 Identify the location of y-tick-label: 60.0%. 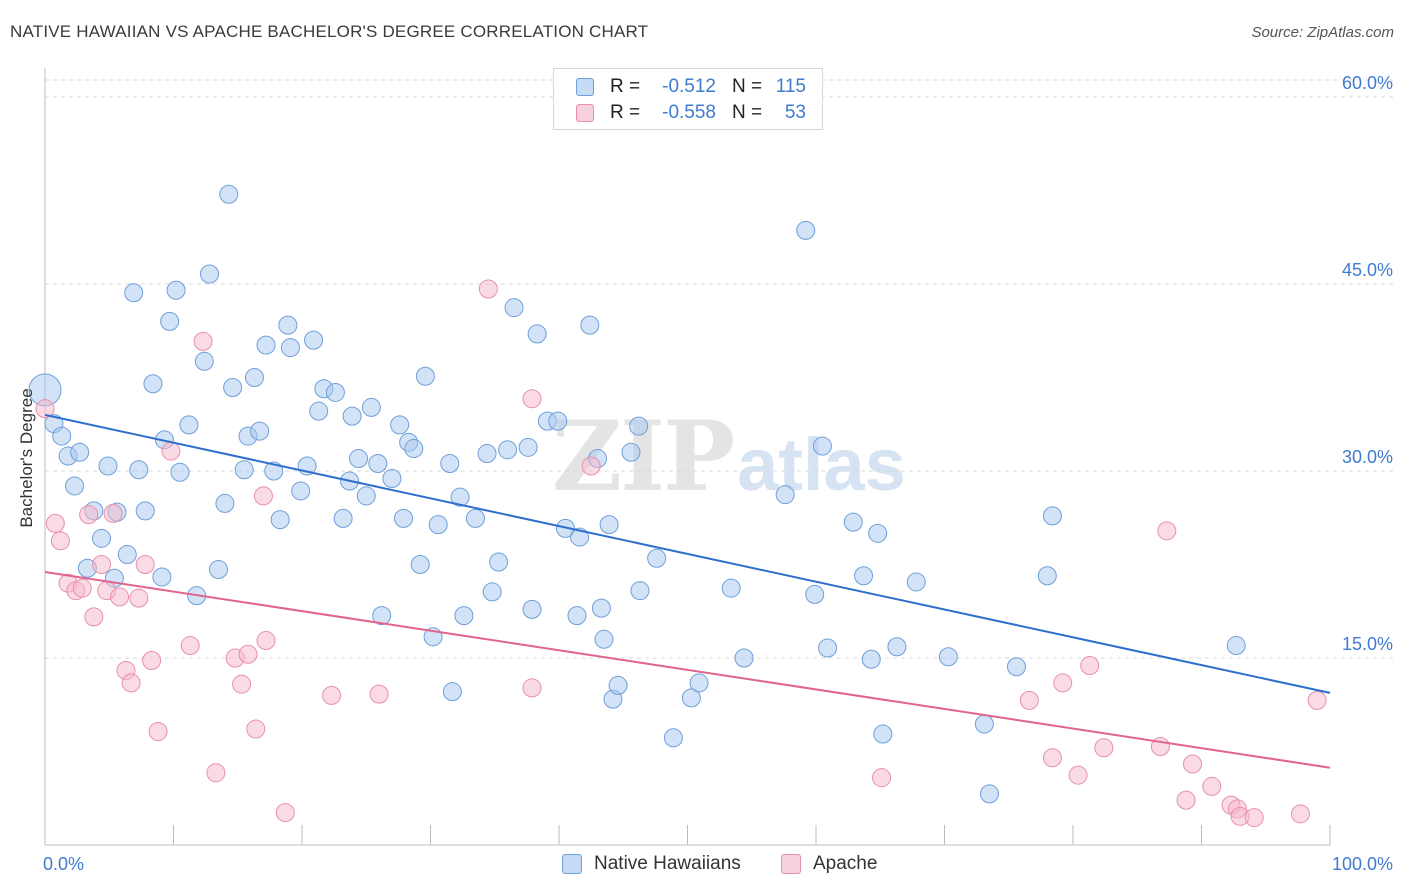
(1367, 83).